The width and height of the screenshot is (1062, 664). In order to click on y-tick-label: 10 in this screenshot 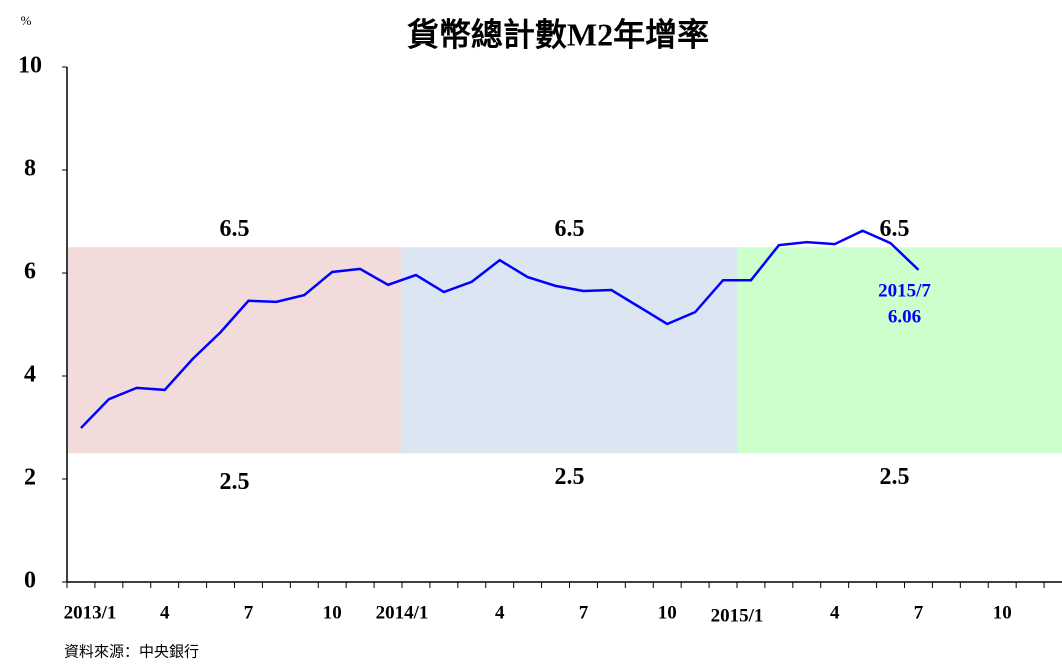, I will do `click(30, 66)`.